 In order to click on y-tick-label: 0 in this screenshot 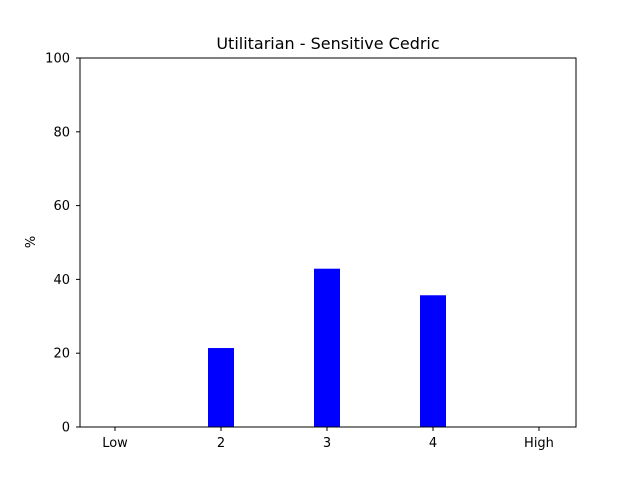, I will do `click(66, 428)`.